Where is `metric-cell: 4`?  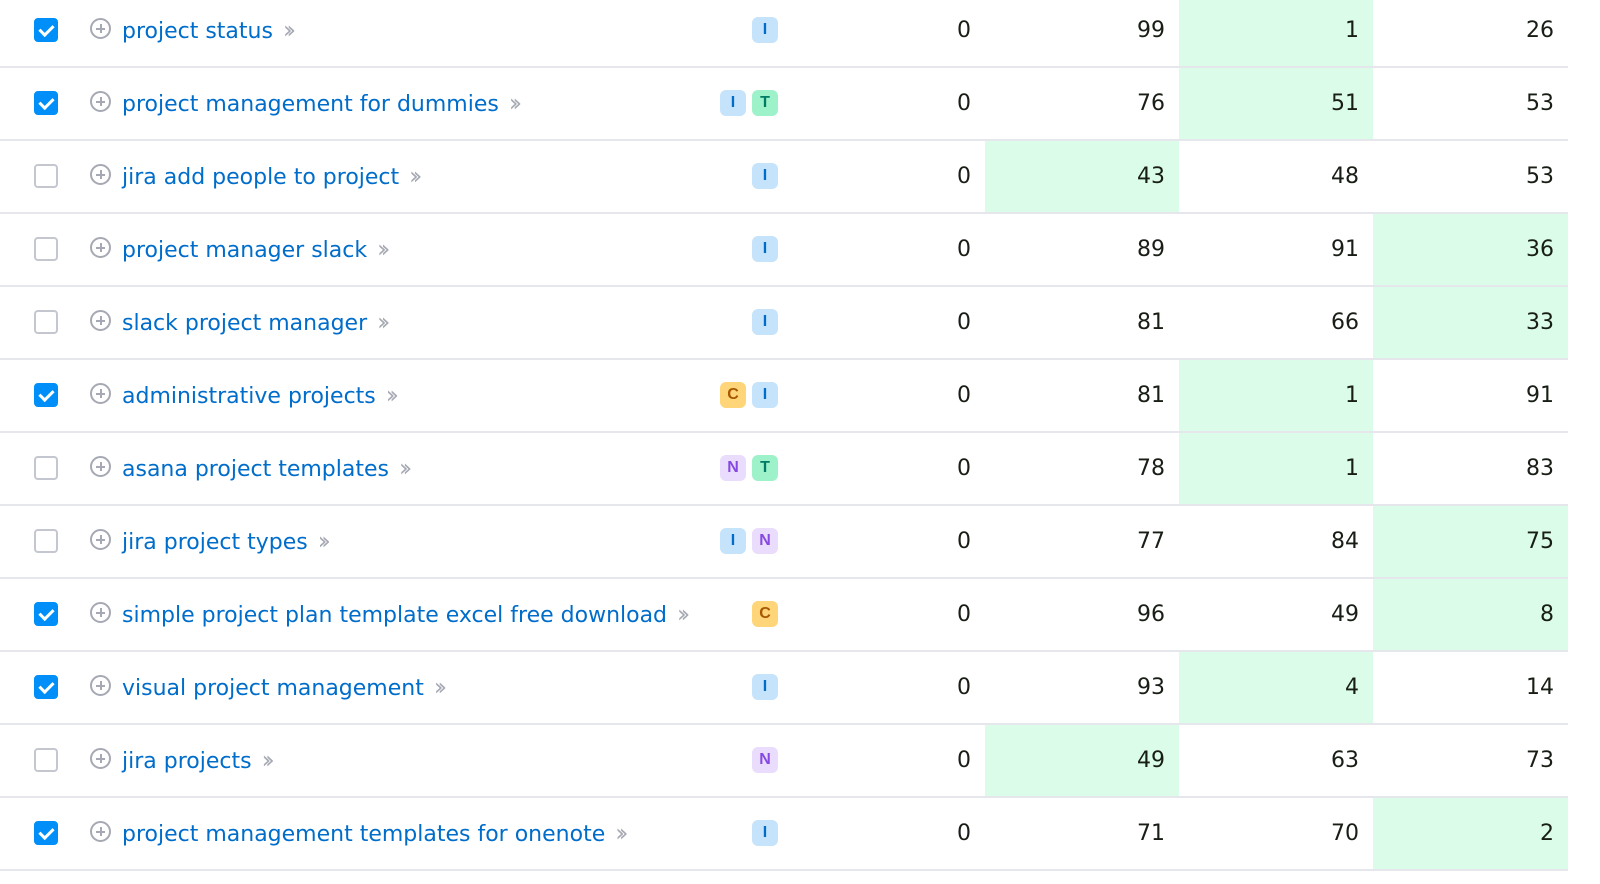
metric-cell: 4 is located at coordinates (1276, 687).